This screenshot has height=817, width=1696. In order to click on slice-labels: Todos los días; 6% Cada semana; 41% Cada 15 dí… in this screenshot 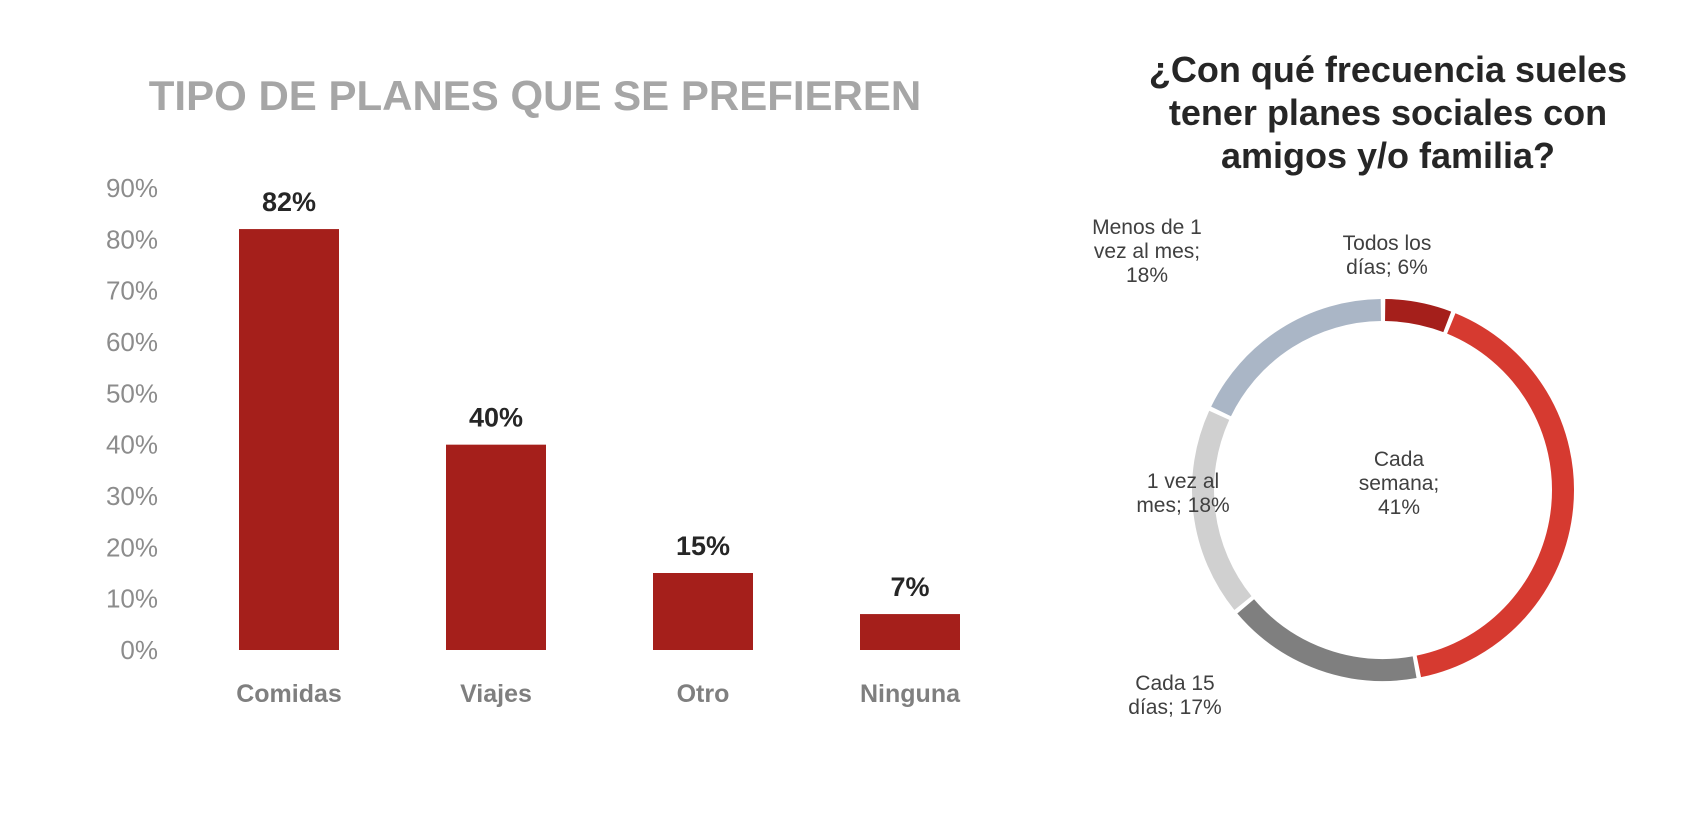, I will do `click(1265, 467)`.